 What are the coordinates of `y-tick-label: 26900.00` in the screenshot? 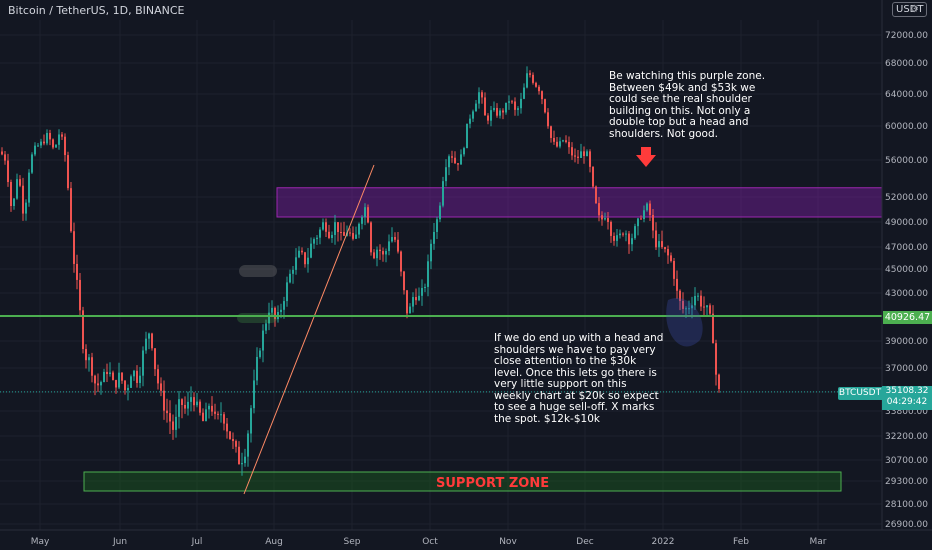 It's located at (906, 525).